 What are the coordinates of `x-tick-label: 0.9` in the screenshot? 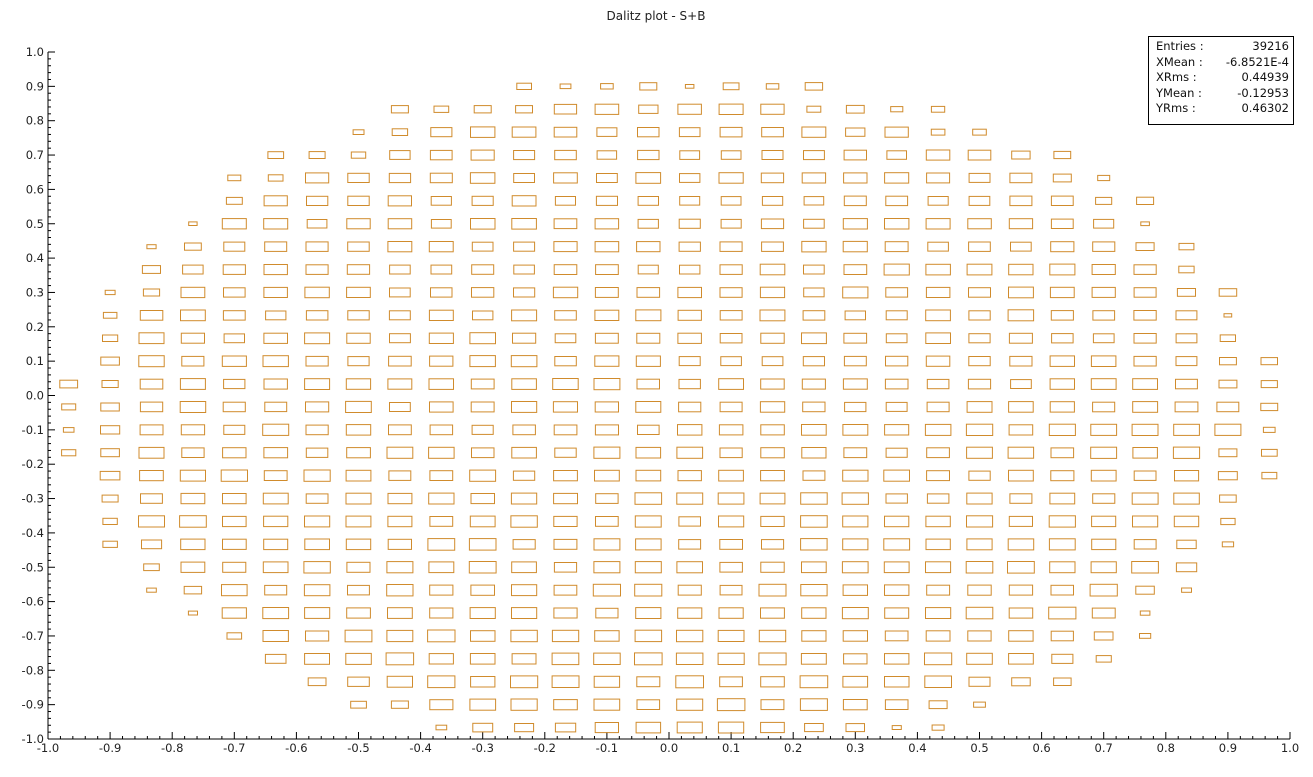 It's located at (1228, 748).